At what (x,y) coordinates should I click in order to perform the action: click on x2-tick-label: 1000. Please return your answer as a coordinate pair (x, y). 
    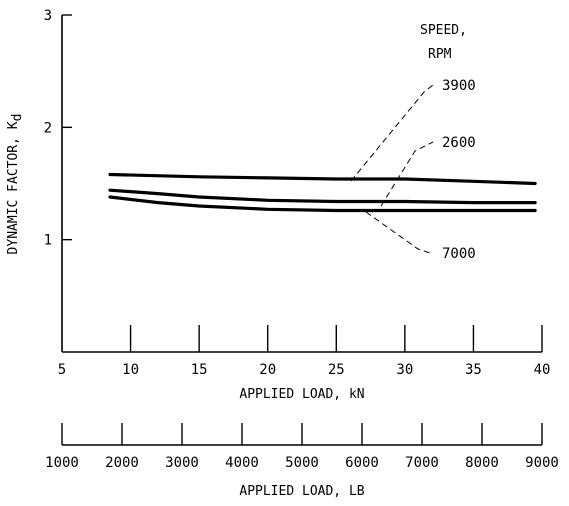
    Looking at the image, I should click on (62, 463).